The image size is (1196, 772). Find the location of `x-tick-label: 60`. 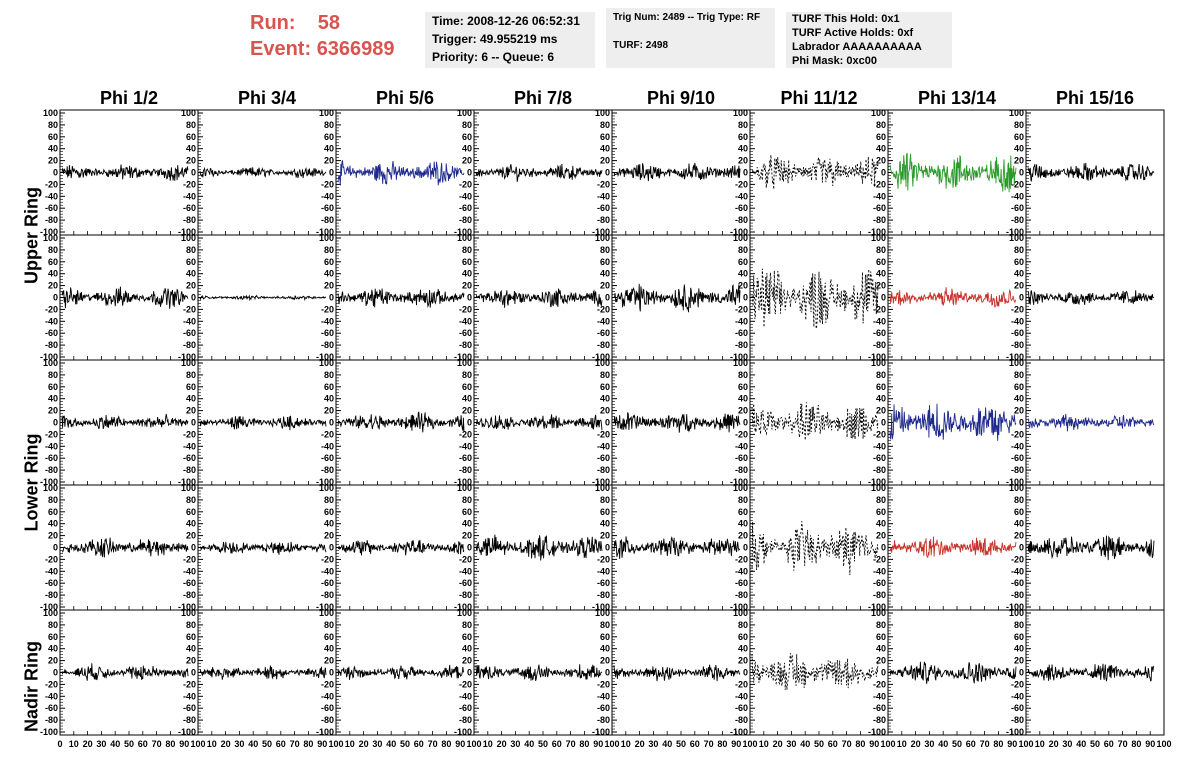

x-tick-label: 60 is located at coordinates (143, 744).